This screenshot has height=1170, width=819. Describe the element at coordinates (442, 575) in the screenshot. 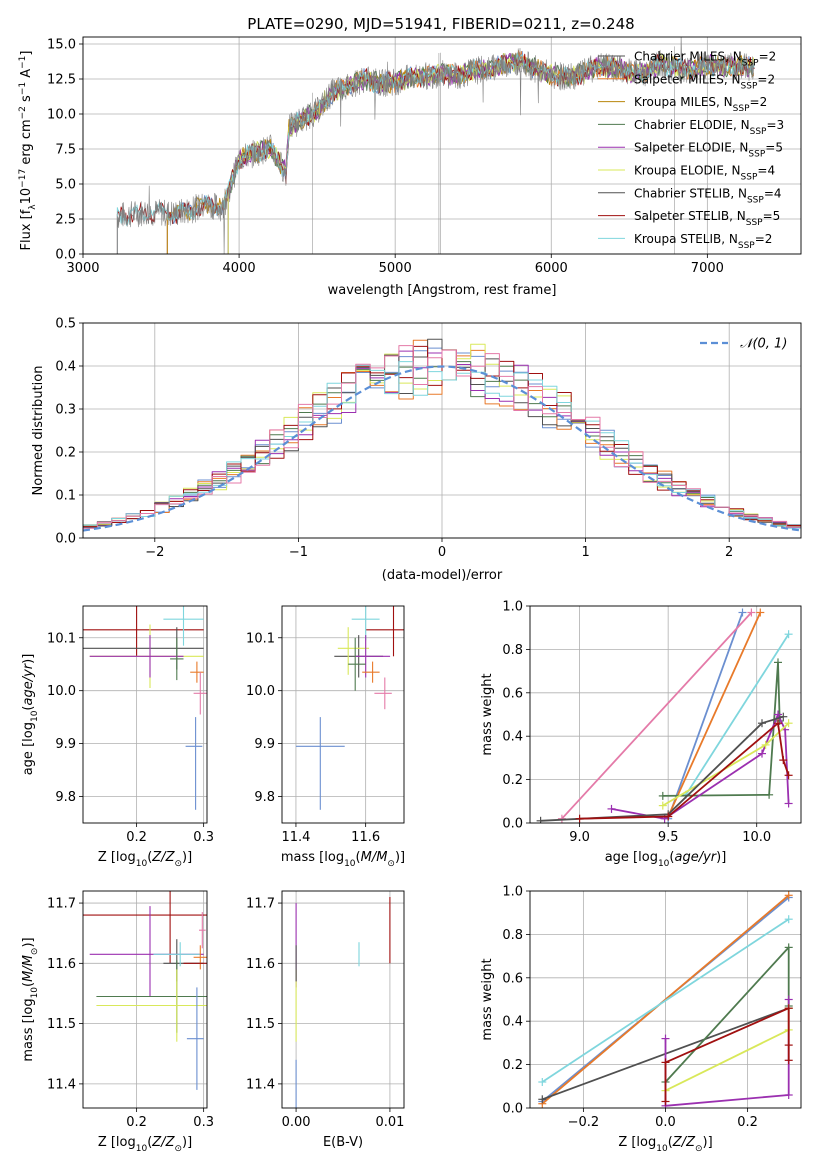

I see `x-axis-label: (data-model)/error` at that location.